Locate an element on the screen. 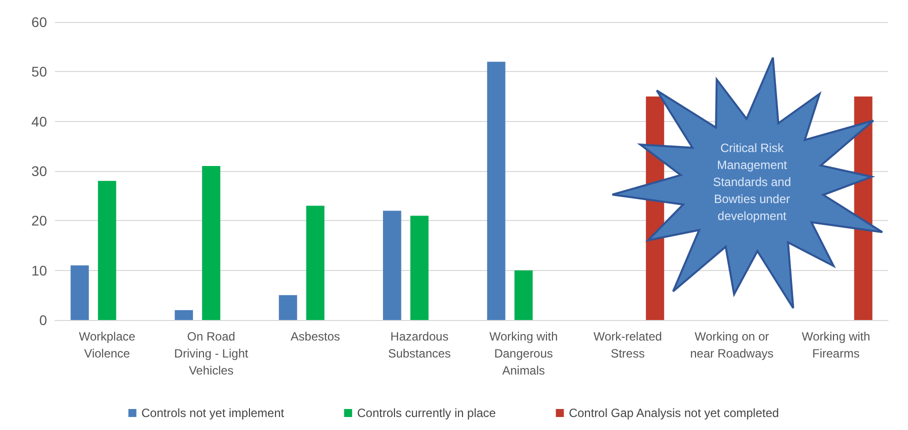 This screenshot has width=908, height=430. x-tick-label: On Road Driving - Light Vehicles is located at coordinates (211, 354).